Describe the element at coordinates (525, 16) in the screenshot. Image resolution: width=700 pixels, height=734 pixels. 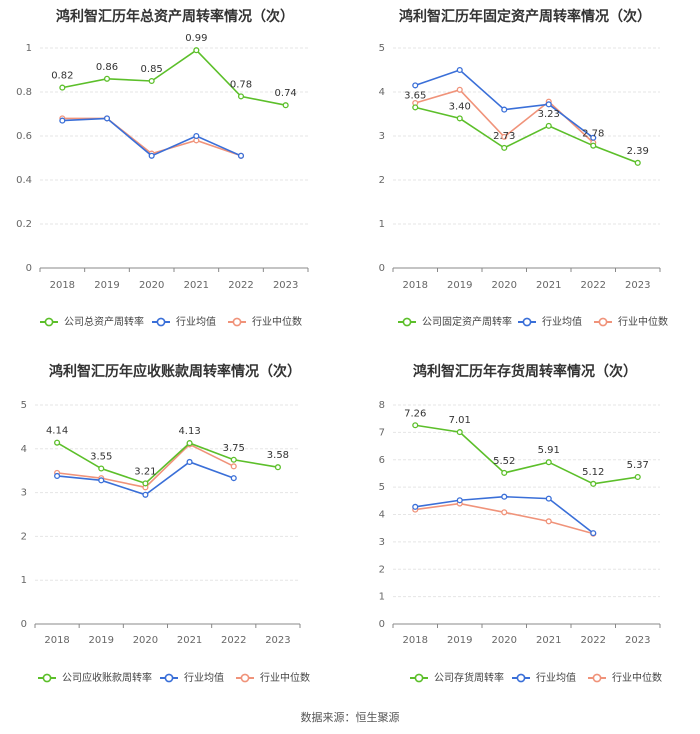
I see `chart-title: 鸿利智汇历年固定资产周转率情况（次）` at that location.